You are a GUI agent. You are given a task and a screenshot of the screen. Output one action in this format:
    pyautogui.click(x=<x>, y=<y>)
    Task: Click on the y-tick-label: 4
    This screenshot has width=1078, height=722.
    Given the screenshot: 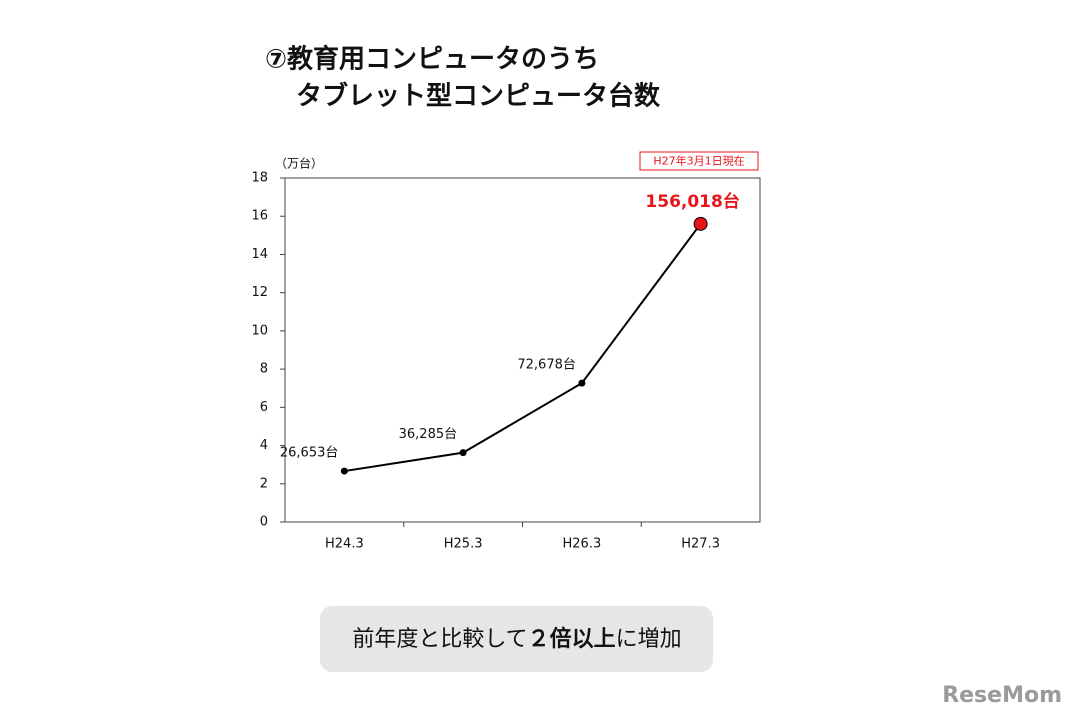 What is the action you would take?
    pyautogui.click(x=264, y=445)
    